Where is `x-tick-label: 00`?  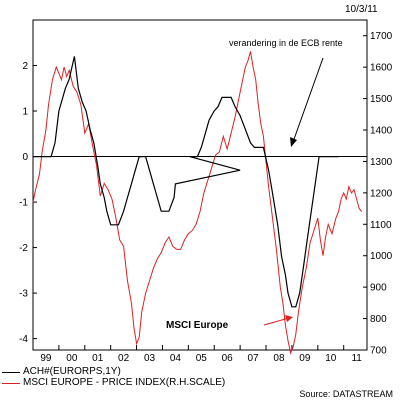
x-tick-label: 00 is located at coordinates (72, 358).